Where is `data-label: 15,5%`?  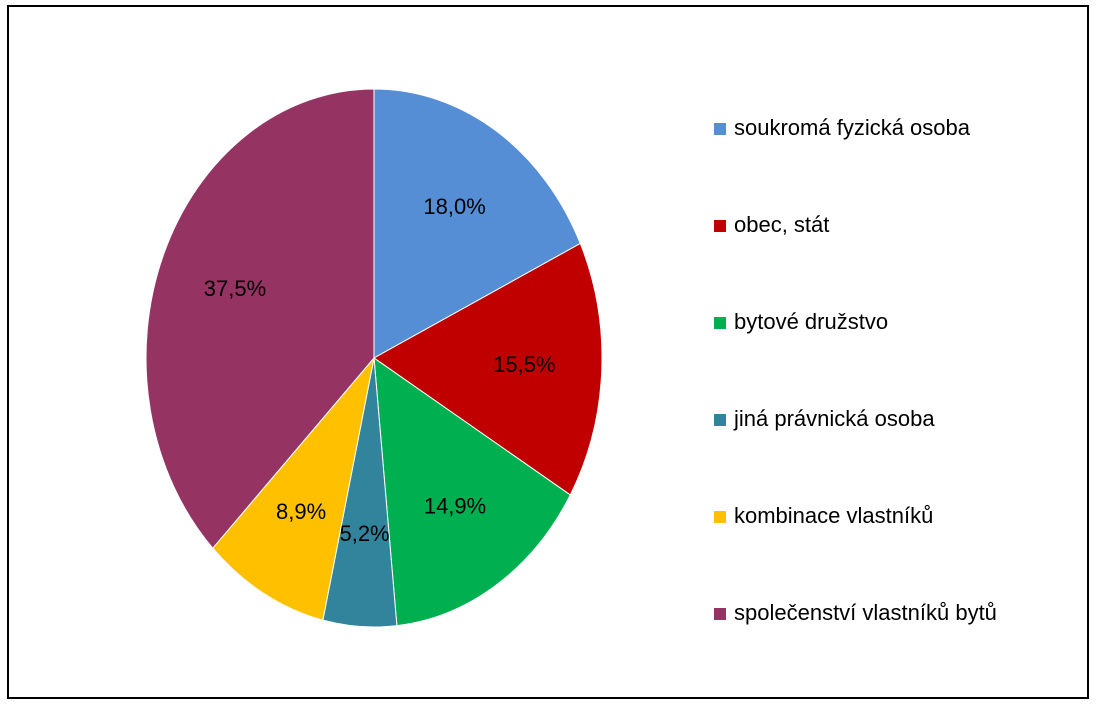 data-label: 15,5% is located at coordinates (524, 364).